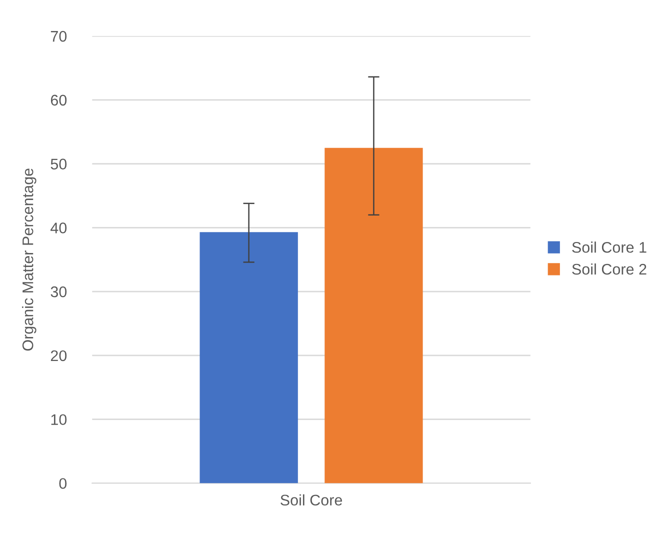 This screenshot has height=546, width=663. Describe the element at coordinates (609, 269) in the screenshot. I see `legend-label: Soil Core 2` at that location.